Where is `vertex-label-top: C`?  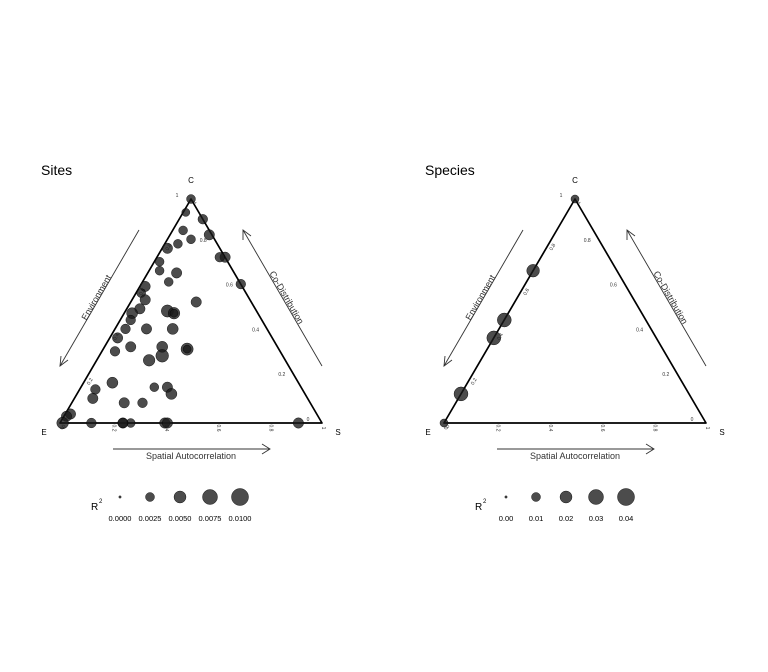
vertex-label-top: C is located at coordinates (191, 180).